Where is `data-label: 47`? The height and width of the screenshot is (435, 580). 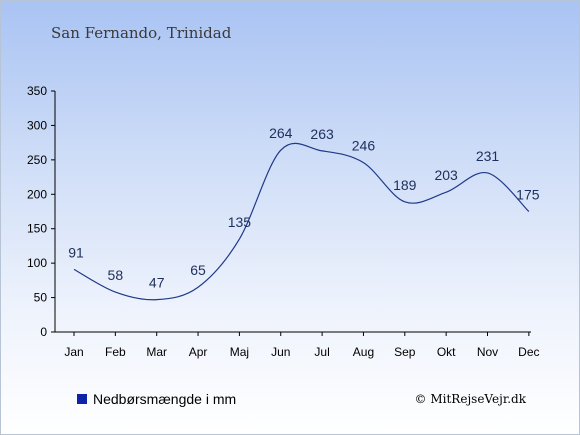 data-label: 47 is located at coordinates (157, 283).